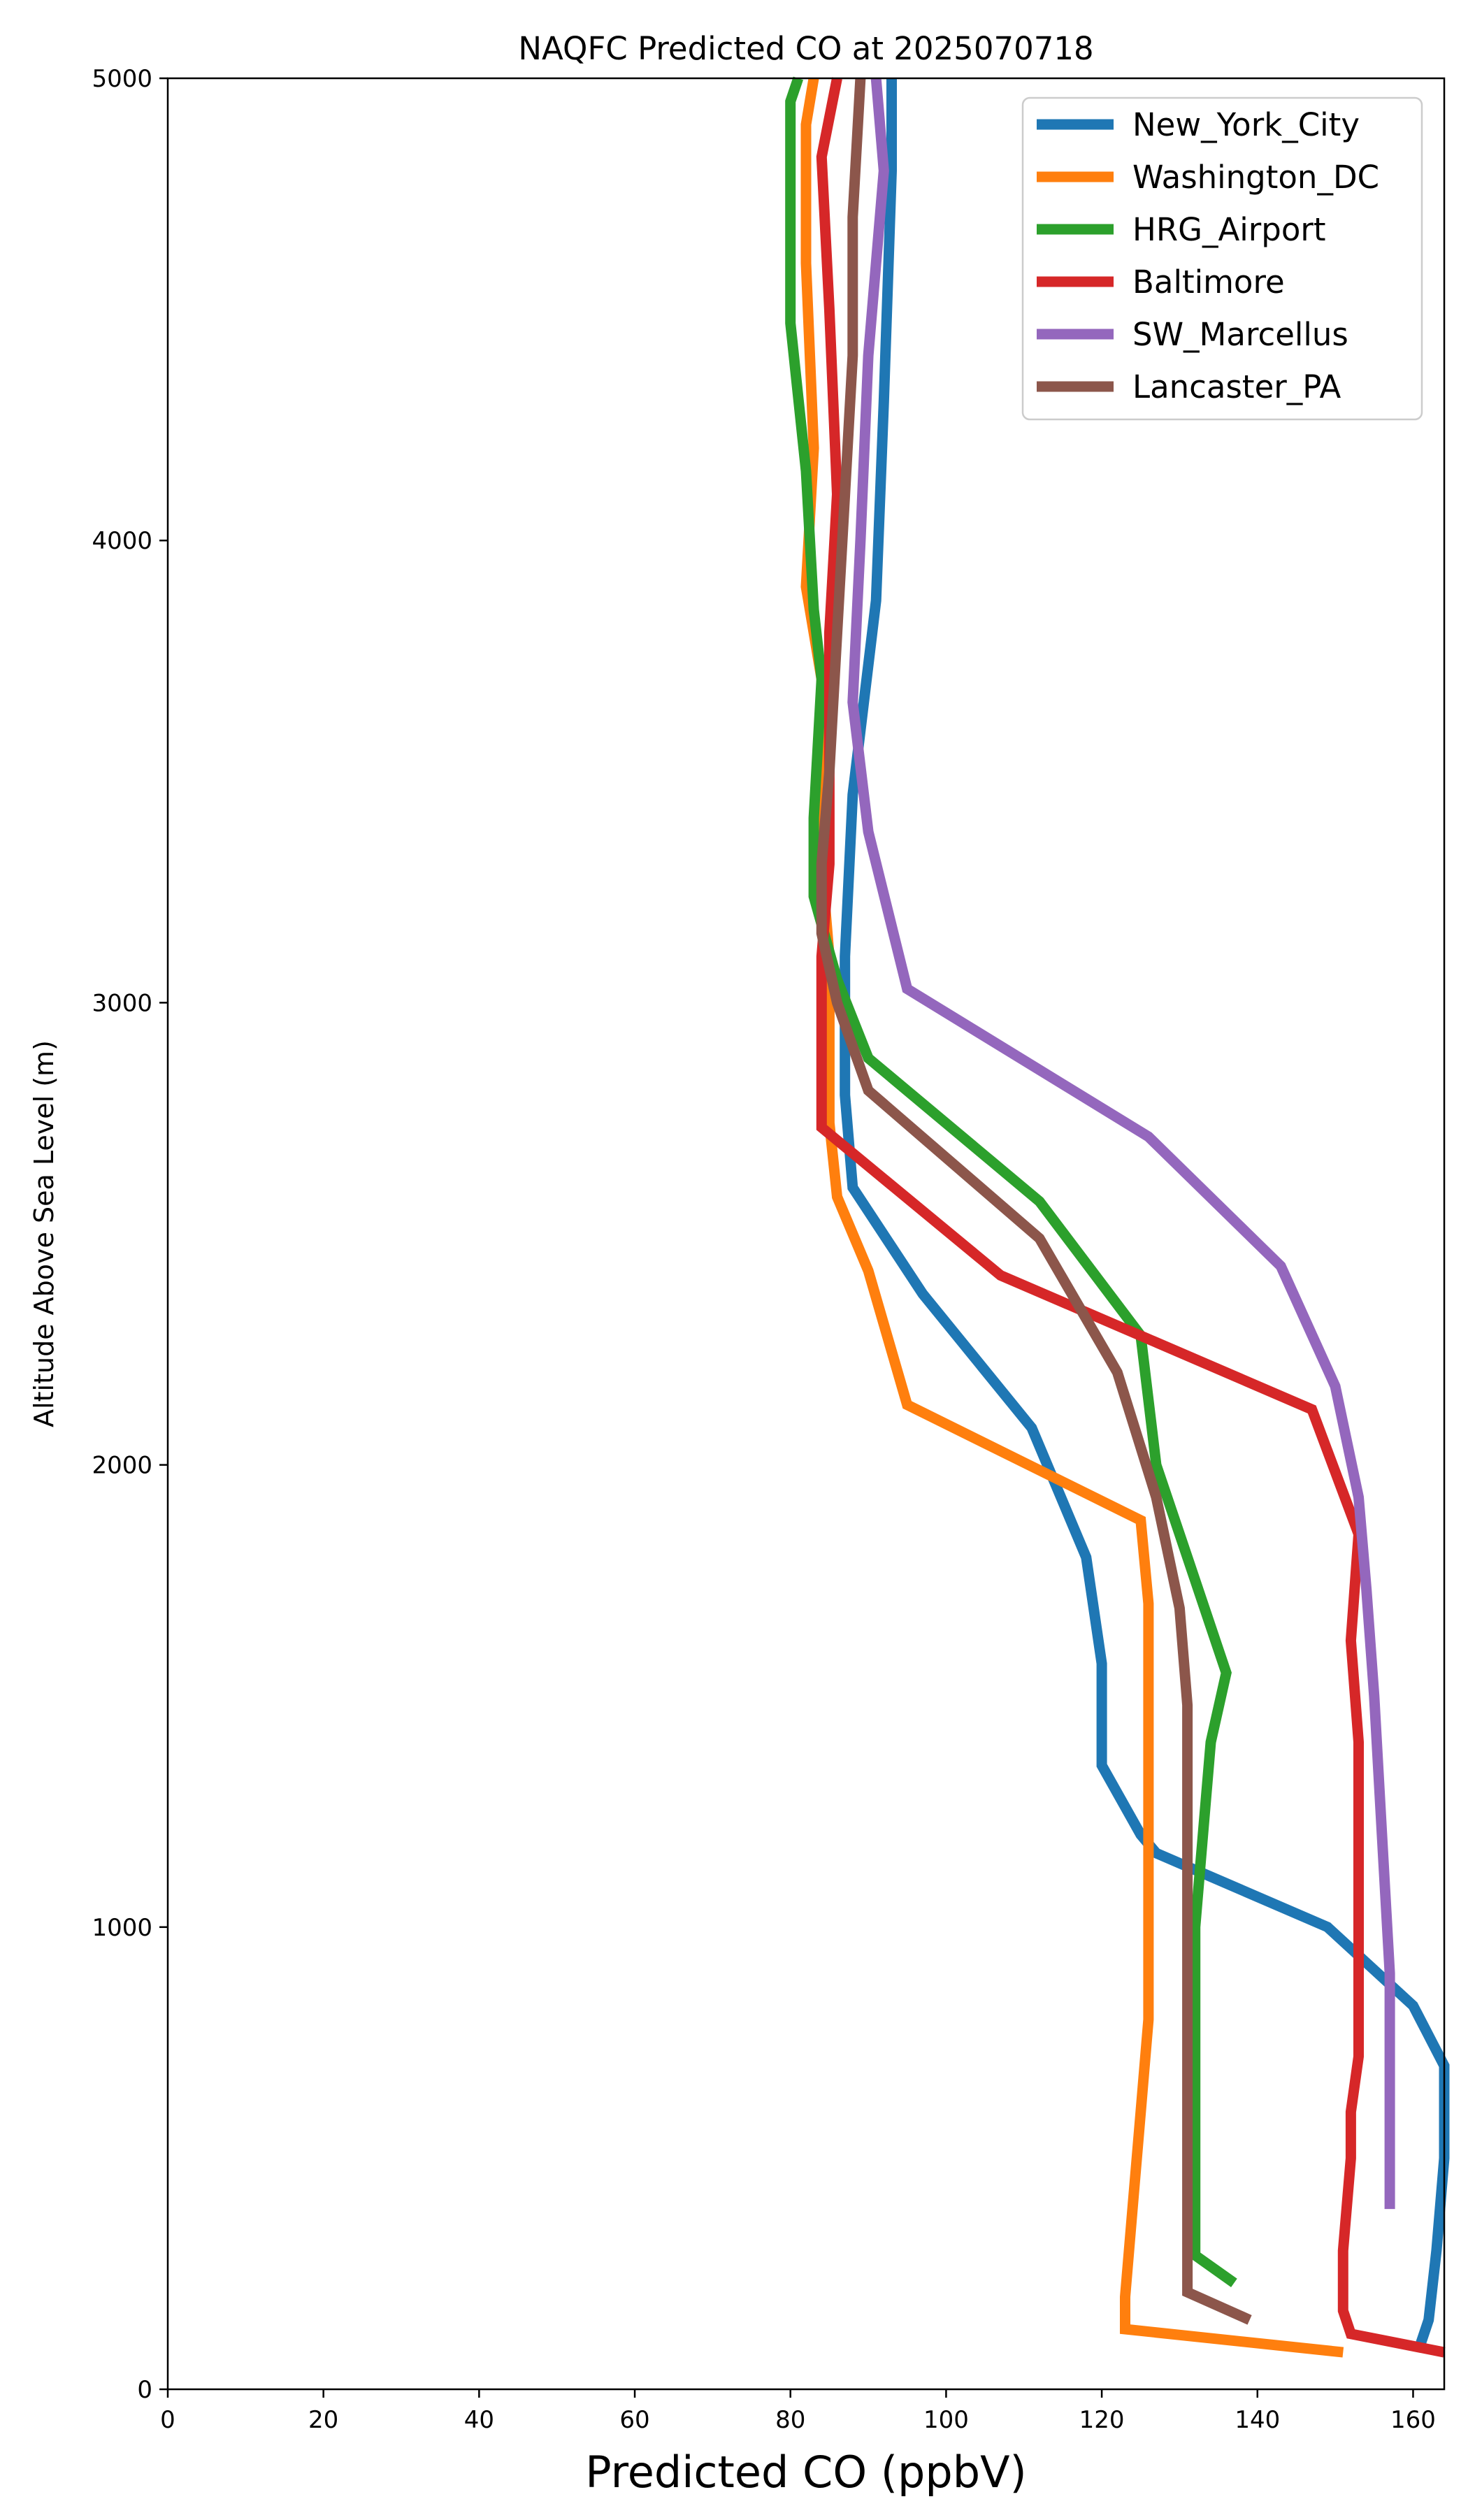 Image resolution: width=1468 pixels, height=2520 pixels. I want to click on y-tick-label: 2000, so click(122, 1466).